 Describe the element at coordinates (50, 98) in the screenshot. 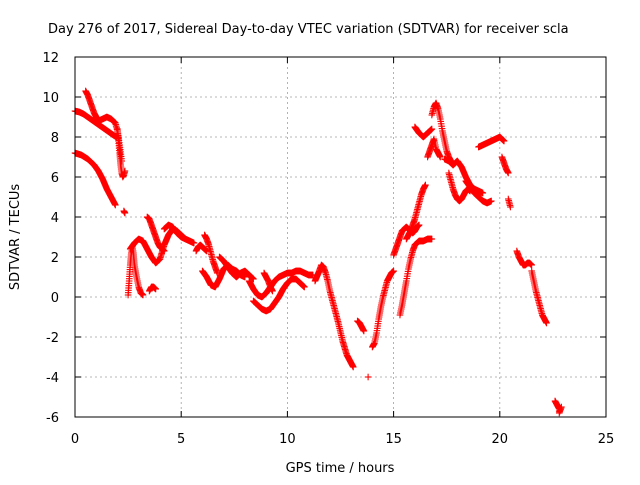

I see `y-tick-label: 10` at that location.